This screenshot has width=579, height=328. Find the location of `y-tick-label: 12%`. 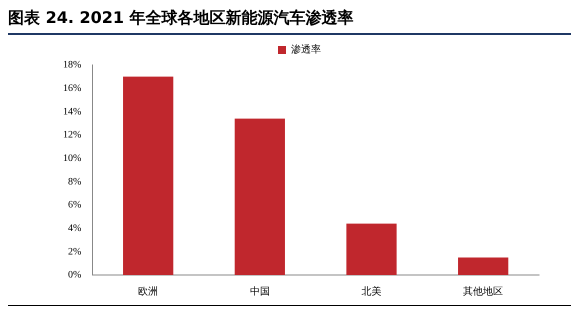

y-tick-label: 12% is located at coordinates (72, 135).